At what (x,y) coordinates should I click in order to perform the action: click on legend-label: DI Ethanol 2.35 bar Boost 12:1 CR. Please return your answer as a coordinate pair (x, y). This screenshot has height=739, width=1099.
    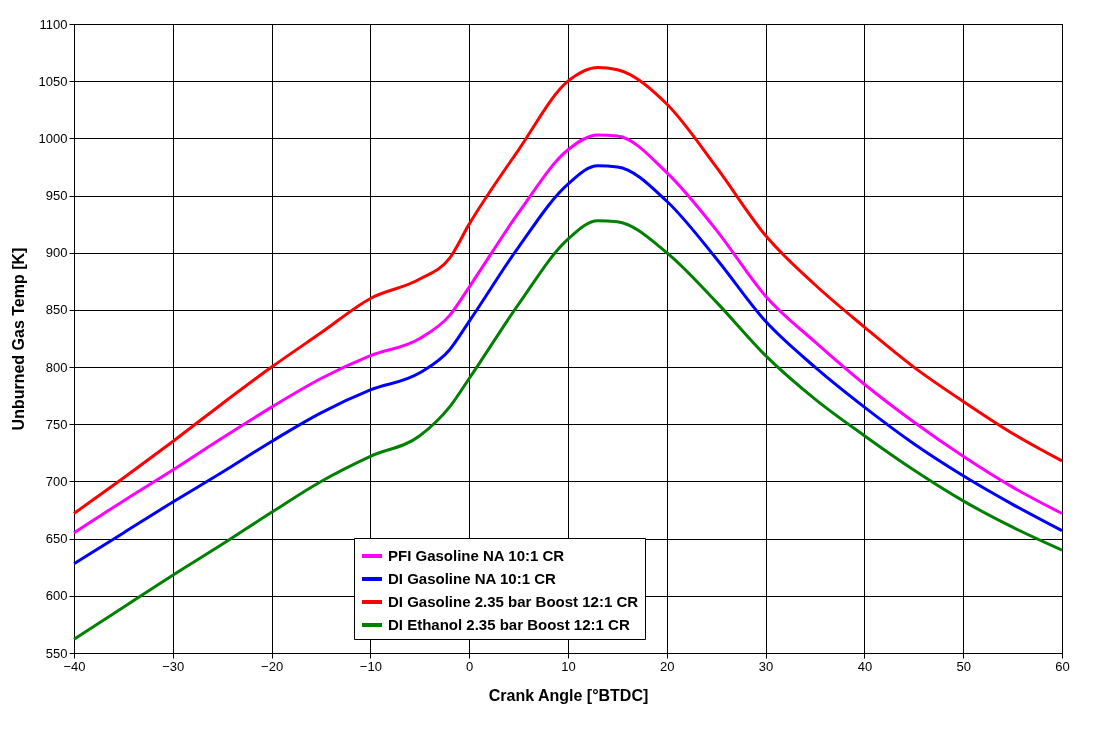
    Looking at the image, I should click on (509, 624).